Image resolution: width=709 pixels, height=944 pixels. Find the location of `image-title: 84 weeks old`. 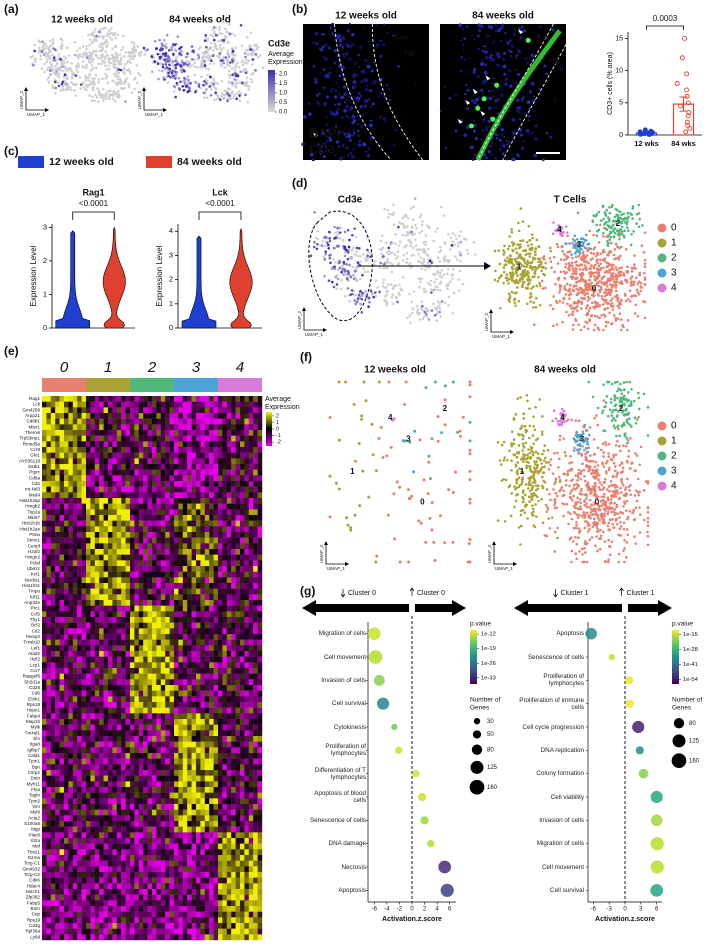

image-title: 84 weeks old is located at coordinates (503, 16).